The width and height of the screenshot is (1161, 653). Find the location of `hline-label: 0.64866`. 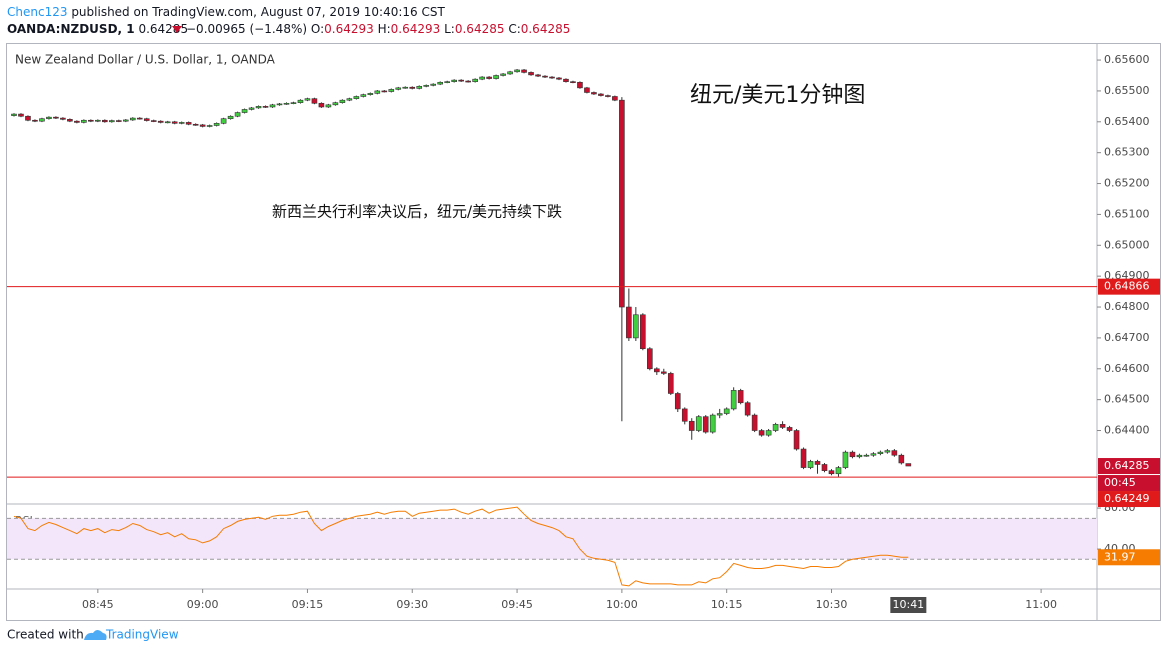

hline-label: 0.64866 is located at coordinates (1127, 286).